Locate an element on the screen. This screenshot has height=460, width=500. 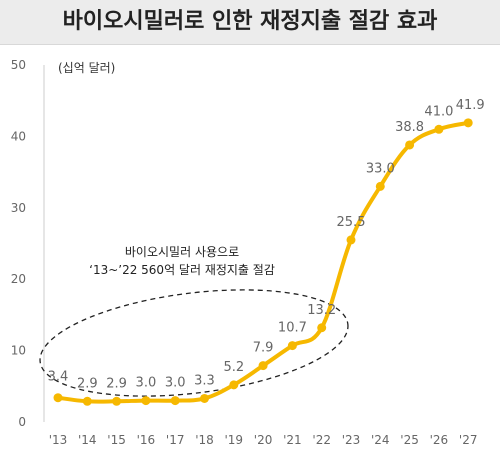
x-tick-label: '27 is located at coordinates (468, 440).